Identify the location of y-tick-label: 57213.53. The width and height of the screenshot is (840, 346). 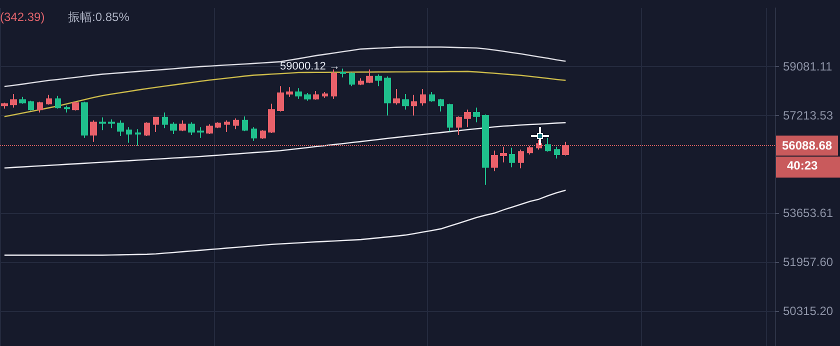
(808, 115).